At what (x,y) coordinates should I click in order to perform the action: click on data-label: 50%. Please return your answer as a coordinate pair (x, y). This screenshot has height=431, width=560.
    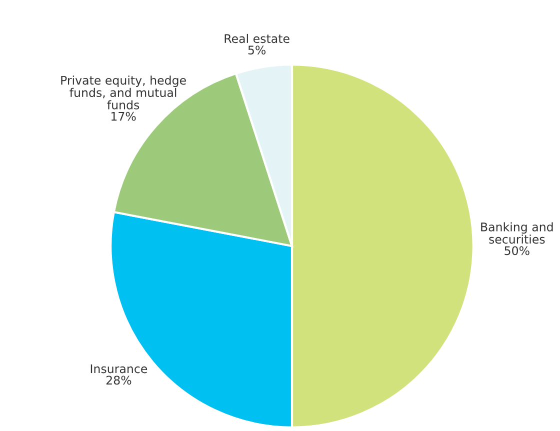
    Looking at the image, I should click on (517, 251).